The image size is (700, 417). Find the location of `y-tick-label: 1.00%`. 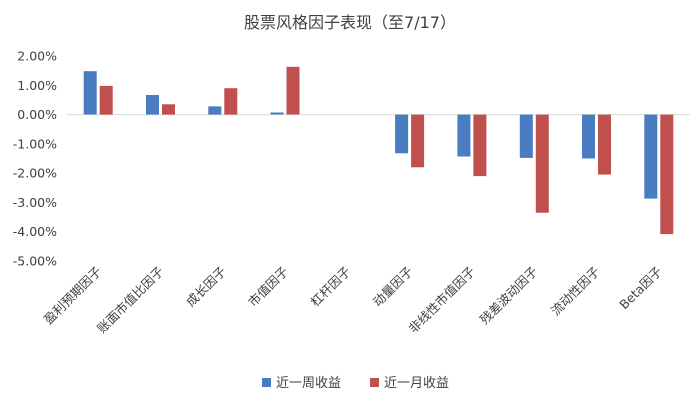

y-tick-label: 1.00% is located at coordinates (37, 85).